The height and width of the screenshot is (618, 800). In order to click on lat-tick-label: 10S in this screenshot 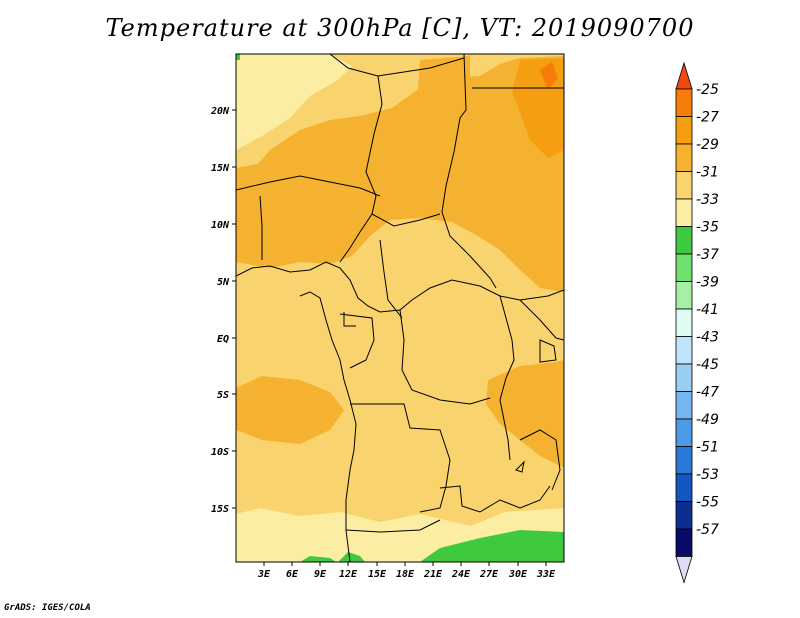, I will do `click(220, 452)`.